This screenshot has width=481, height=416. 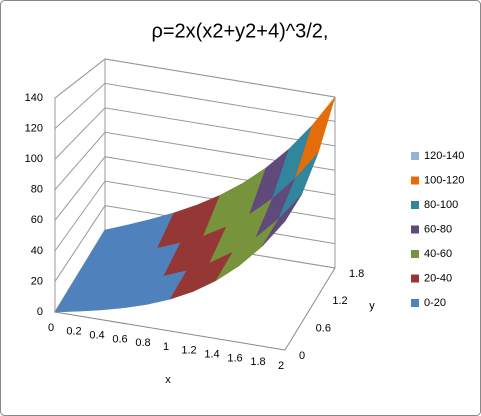 What do you see at coordinates (435, 303) in the screenshot?
I see `legend-label: 0-20` at bounding box center [435, 303].